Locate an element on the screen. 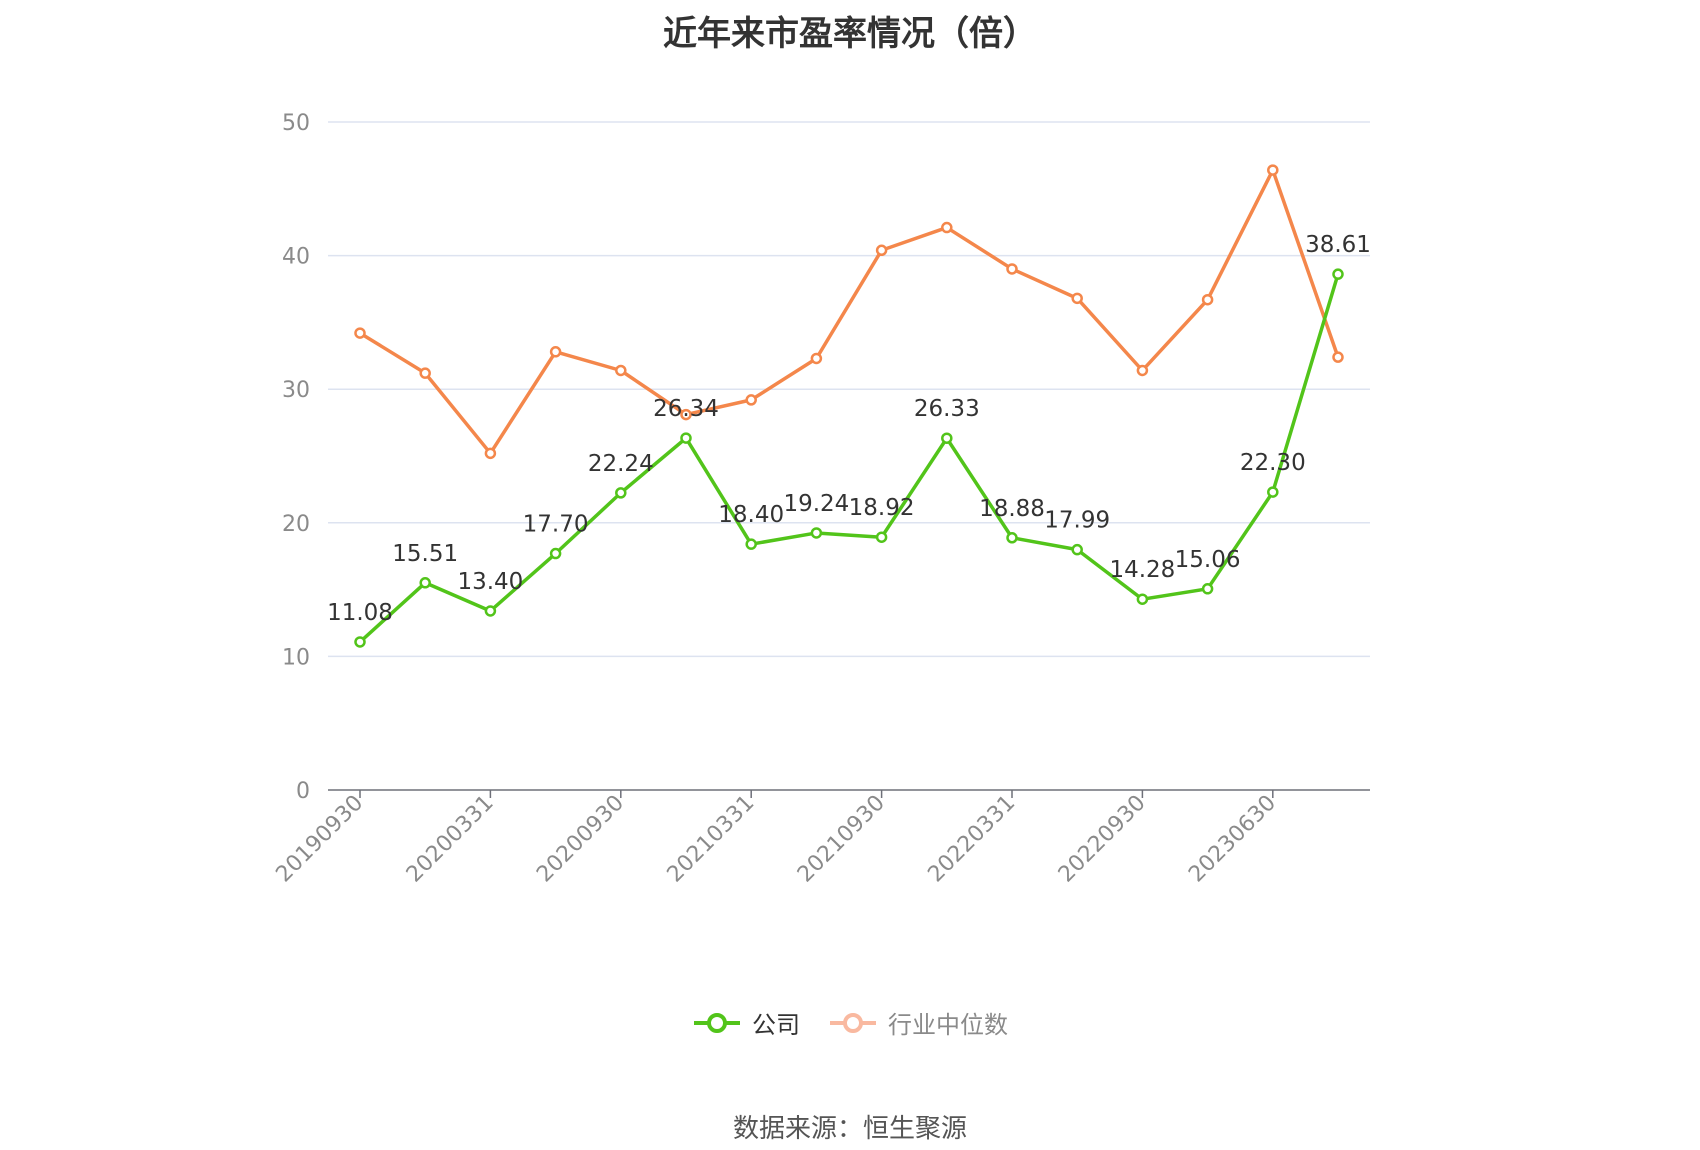 This screenshot has height=1150, width=1700. x-tick-label: 20210930 is located at coordinates (841, 839).